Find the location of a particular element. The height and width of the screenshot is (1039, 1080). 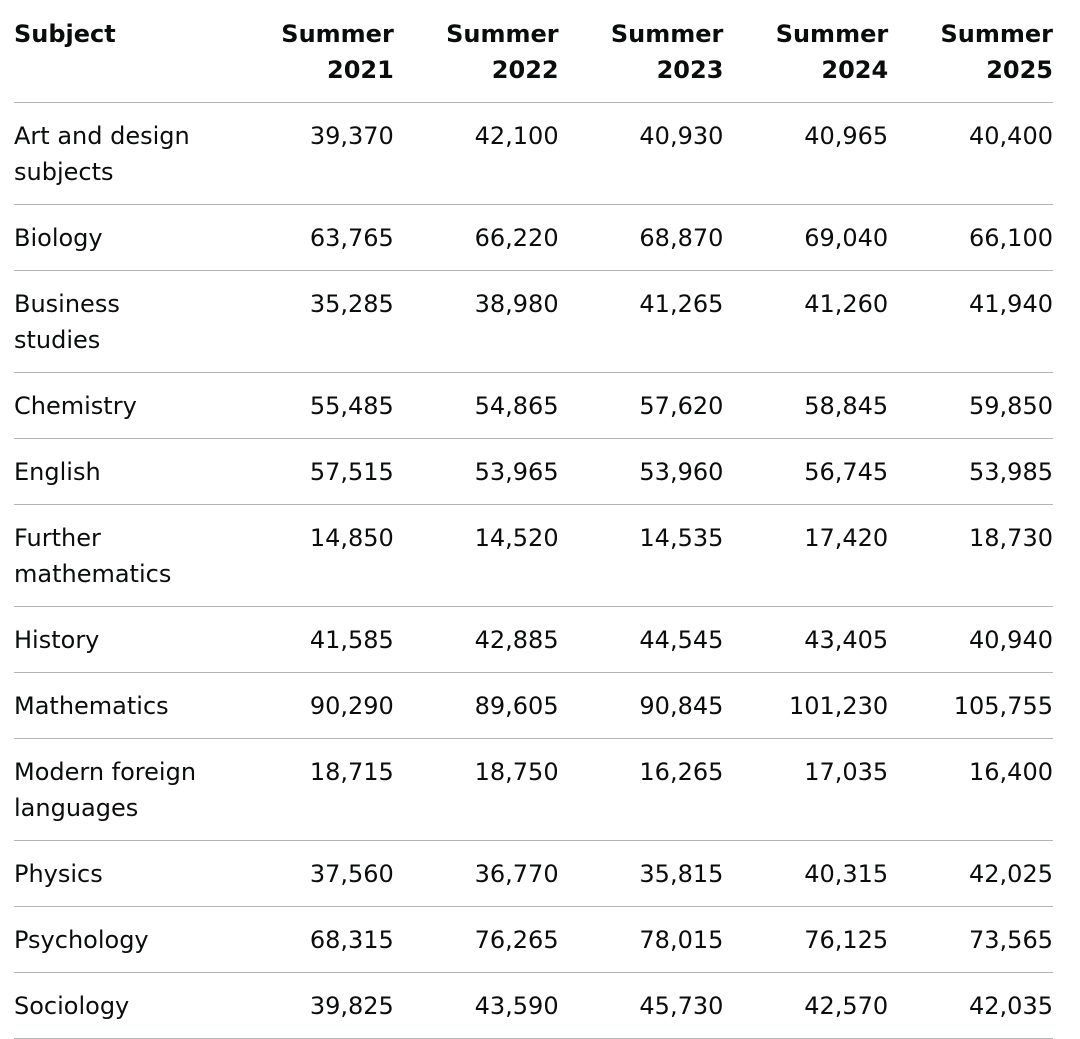

subject-cell: Sociology is located at coordinates (121, 1005).